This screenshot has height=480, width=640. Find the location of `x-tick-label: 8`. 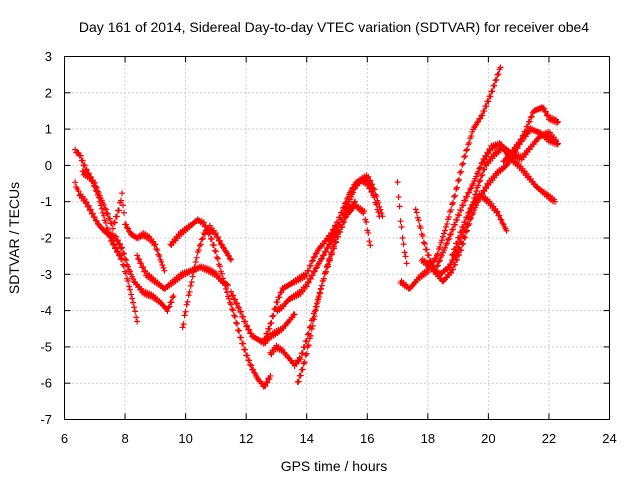

x-tick-label: 8 is located at coordinates (124, 438).